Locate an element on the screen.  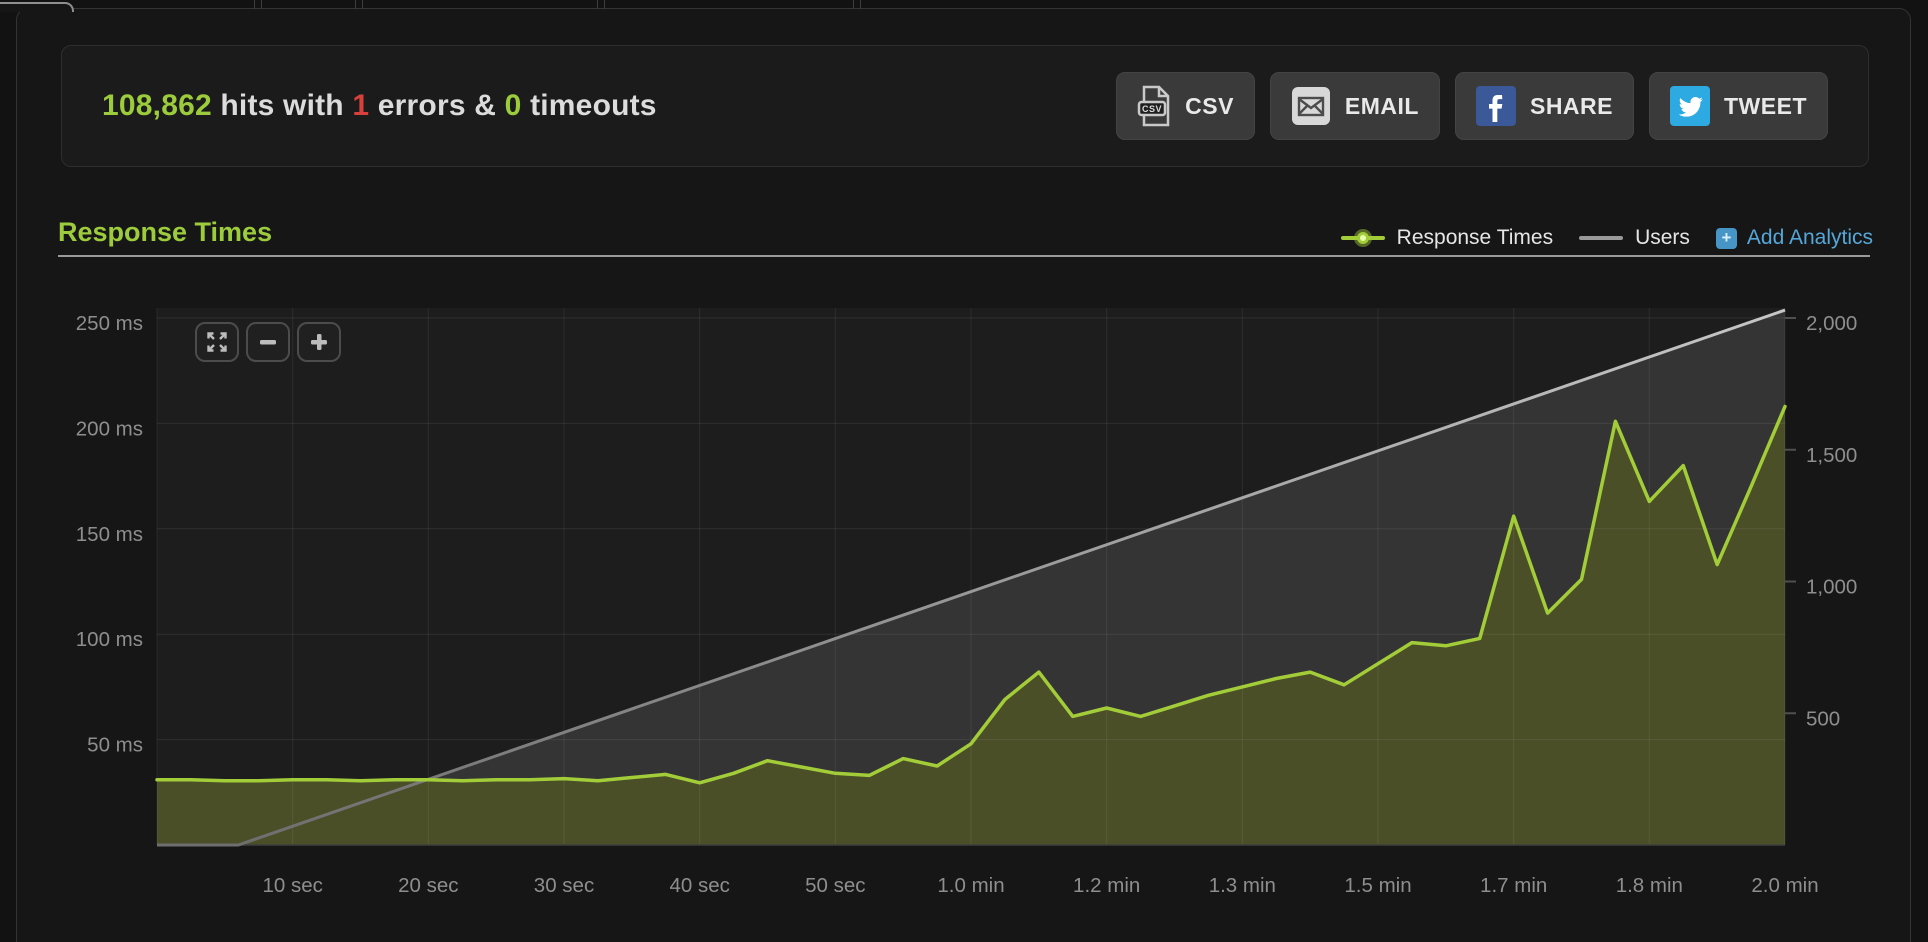
y-axis-label-right: 500 is located at coordinates (1823, 718).